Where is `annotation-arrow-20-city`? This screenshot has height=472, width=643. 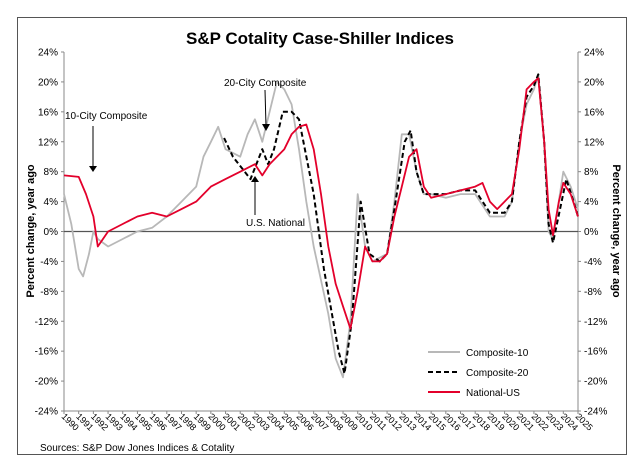
annotation-arrow-20-city is located at coordinates (265, 108).